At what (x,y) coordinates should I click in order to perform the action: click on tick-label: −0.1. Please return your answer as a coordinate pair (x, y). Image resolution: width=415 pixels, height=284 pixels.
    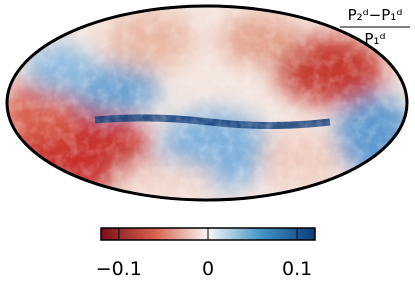
    Looking at the image, I should click on (119, 269).